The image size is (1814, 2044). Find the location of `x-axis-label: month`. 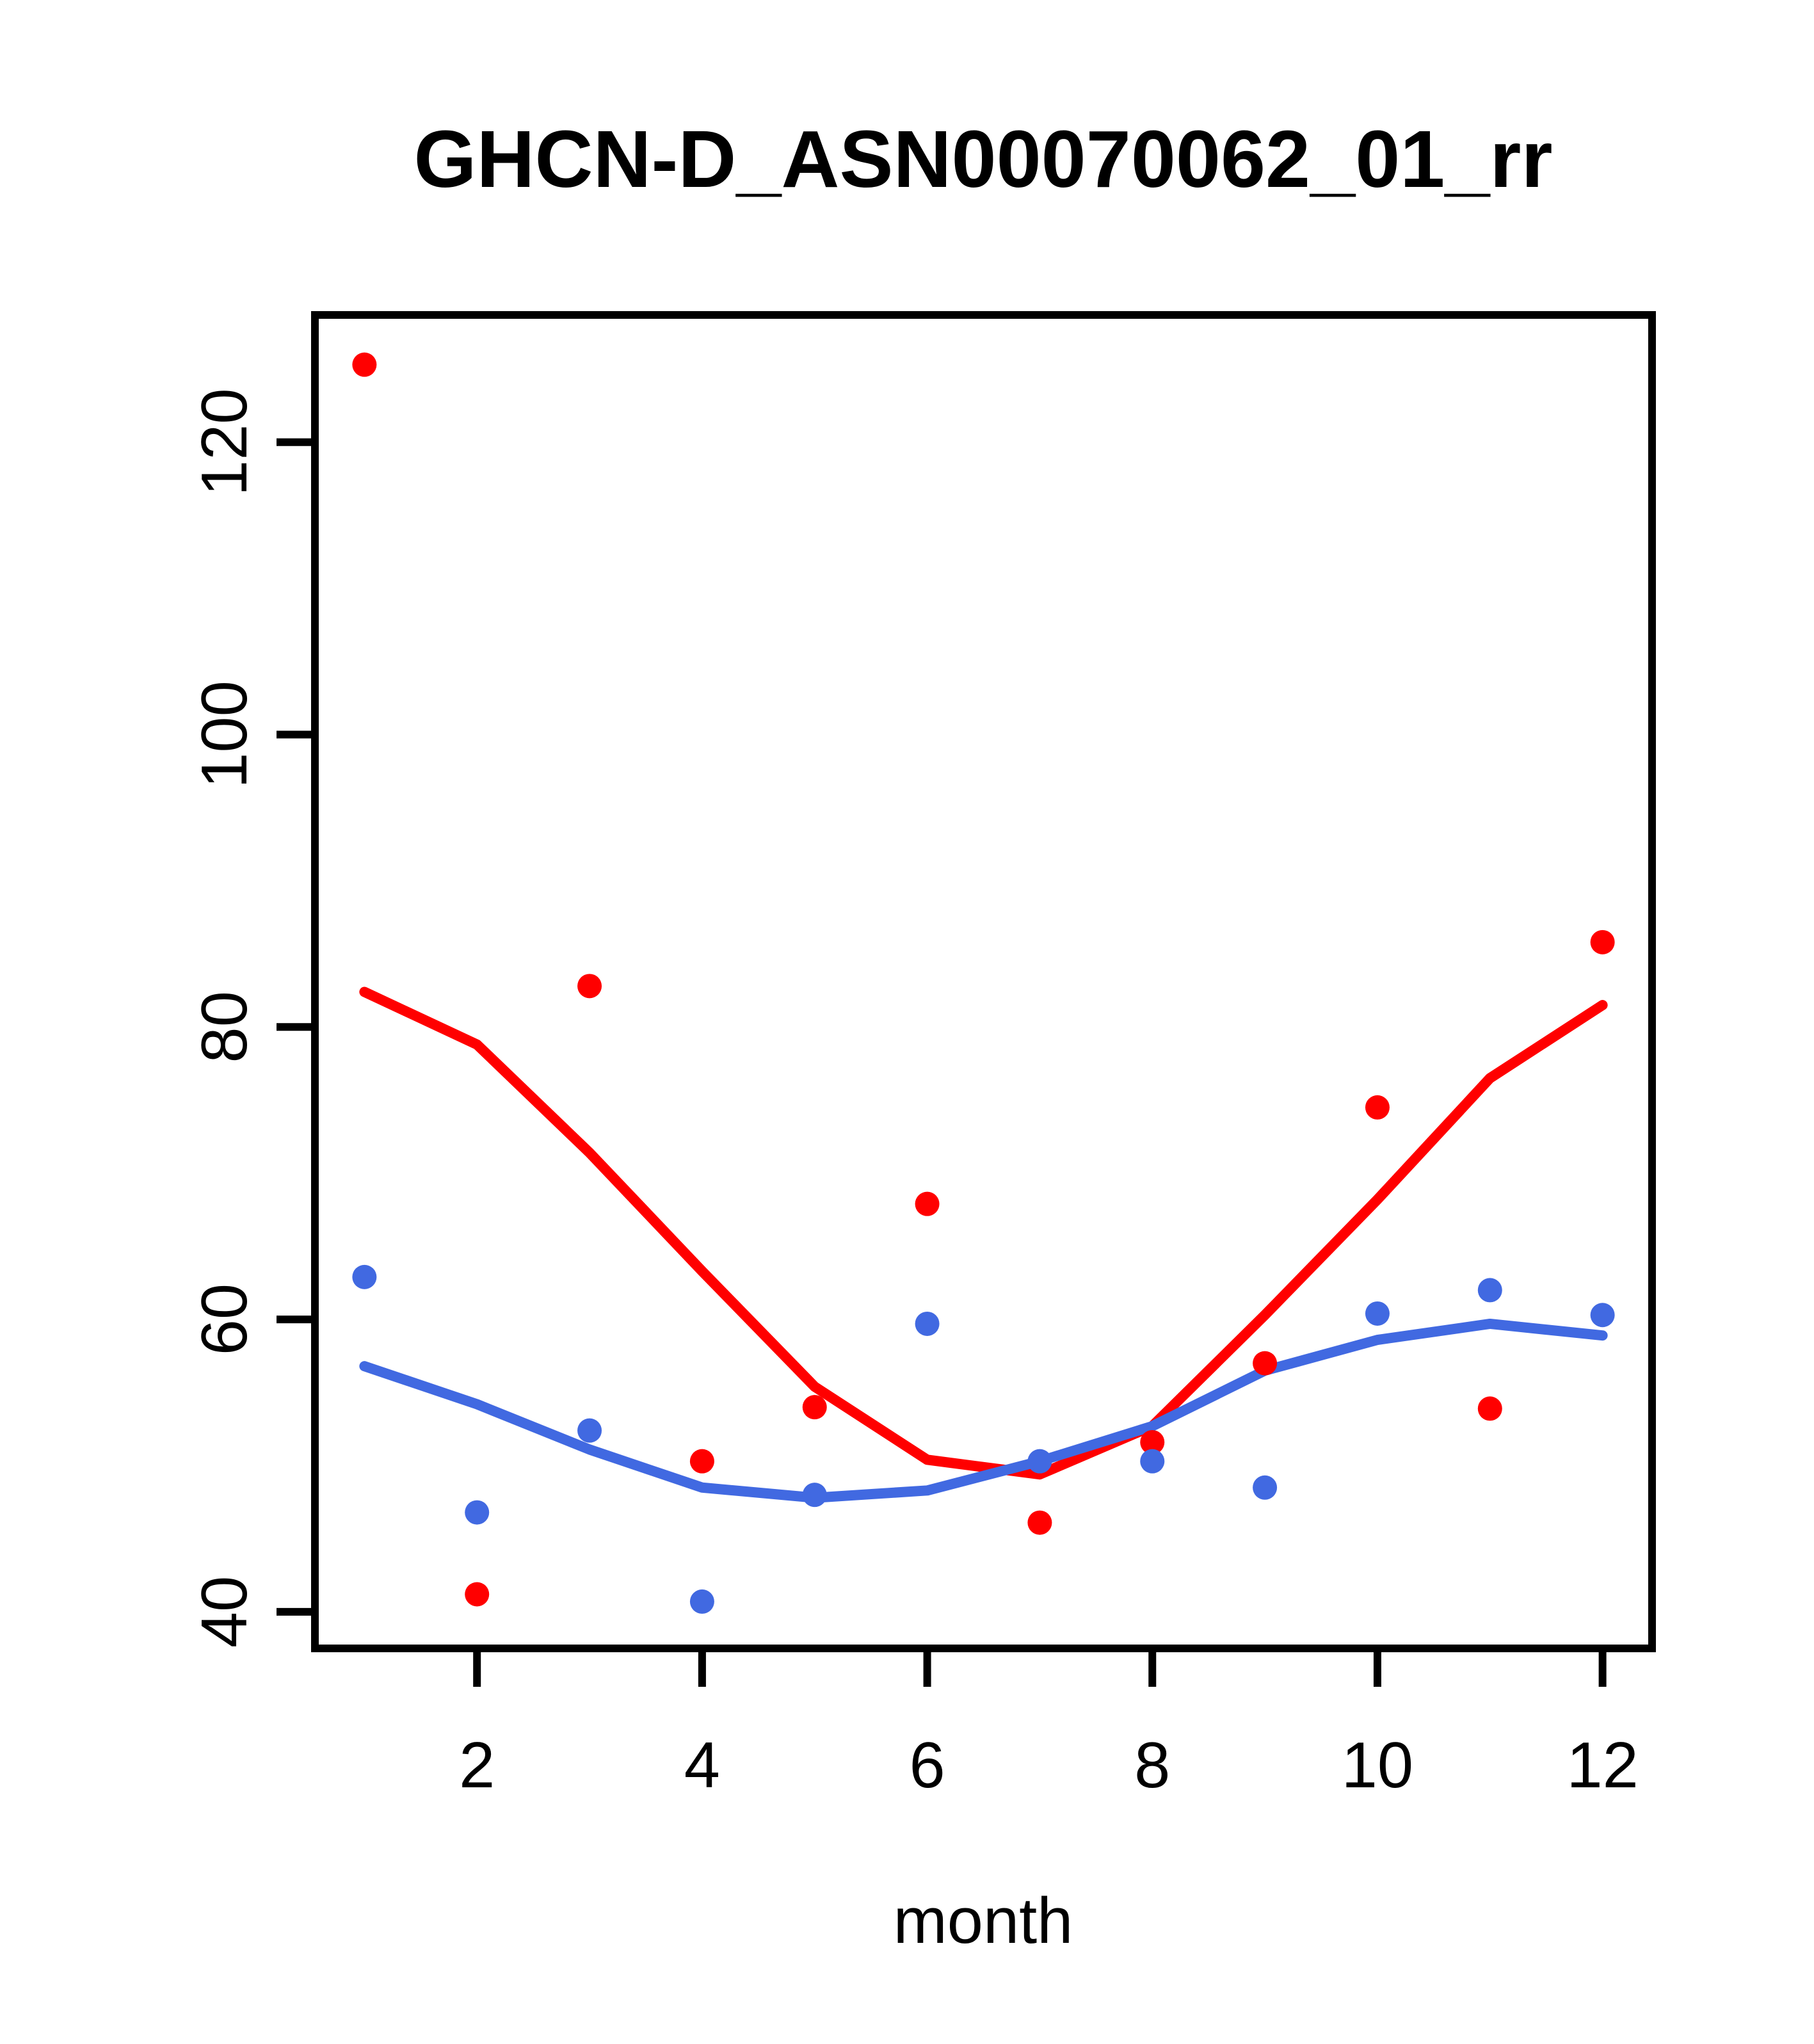

x-axis-label: month is located at coordinates (983, 1921).